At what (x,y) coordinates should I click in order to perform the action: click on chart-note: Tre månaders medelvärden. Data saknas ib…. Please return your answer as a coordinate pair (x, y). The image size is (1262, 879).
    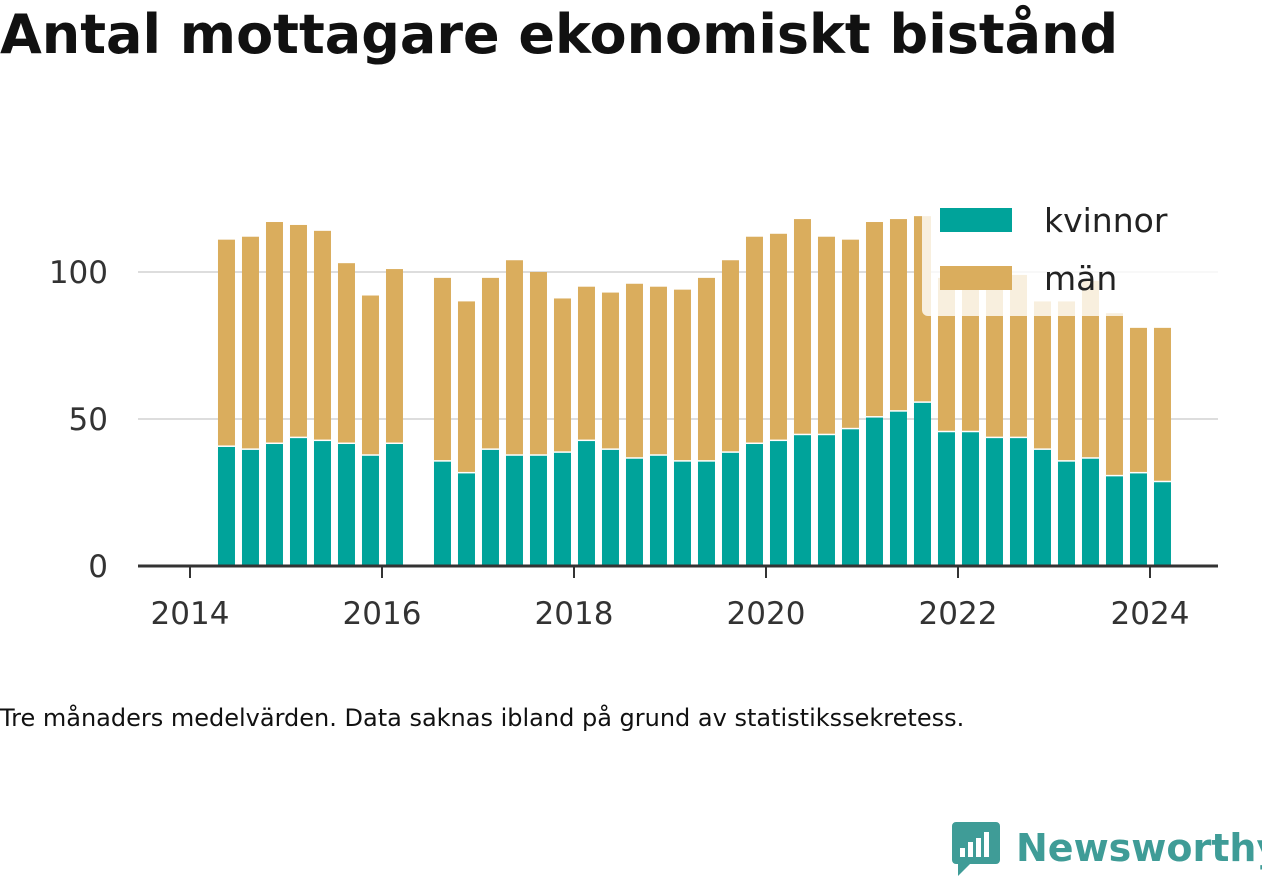
    Looking at the image, I should click on (482, 718).